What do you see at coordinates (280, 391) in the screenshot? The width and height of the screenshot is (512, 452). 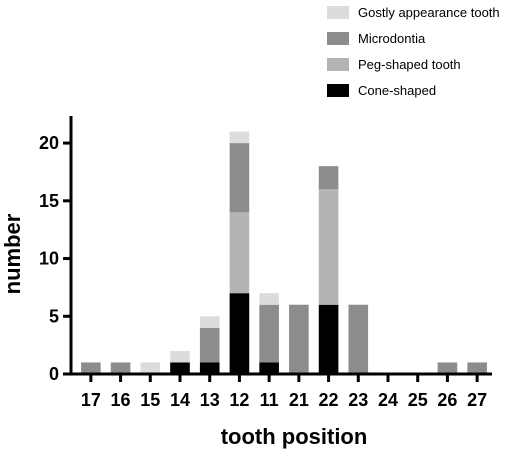 I see `x-axis: 17 16 15 14 13 12 11 21 22 23 24 25 26 27` at bounding box center [280, 391].